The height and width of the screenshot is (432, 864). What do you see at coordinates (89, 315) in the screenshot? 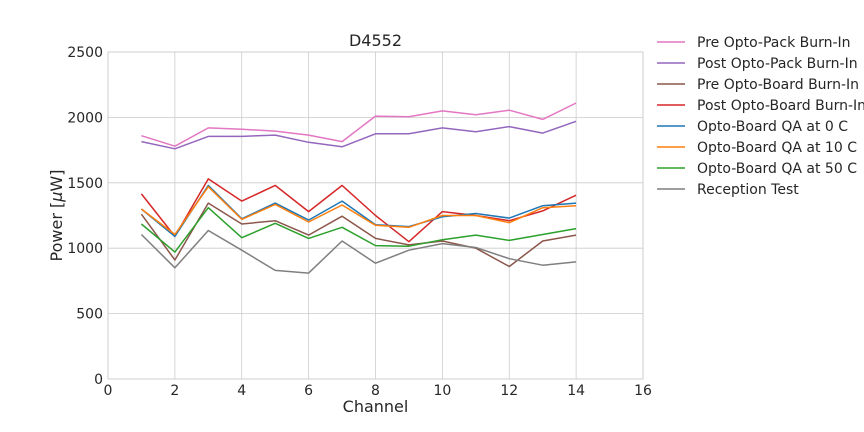
I see `y-tick-label: 500` at bounding box center [89, 315].